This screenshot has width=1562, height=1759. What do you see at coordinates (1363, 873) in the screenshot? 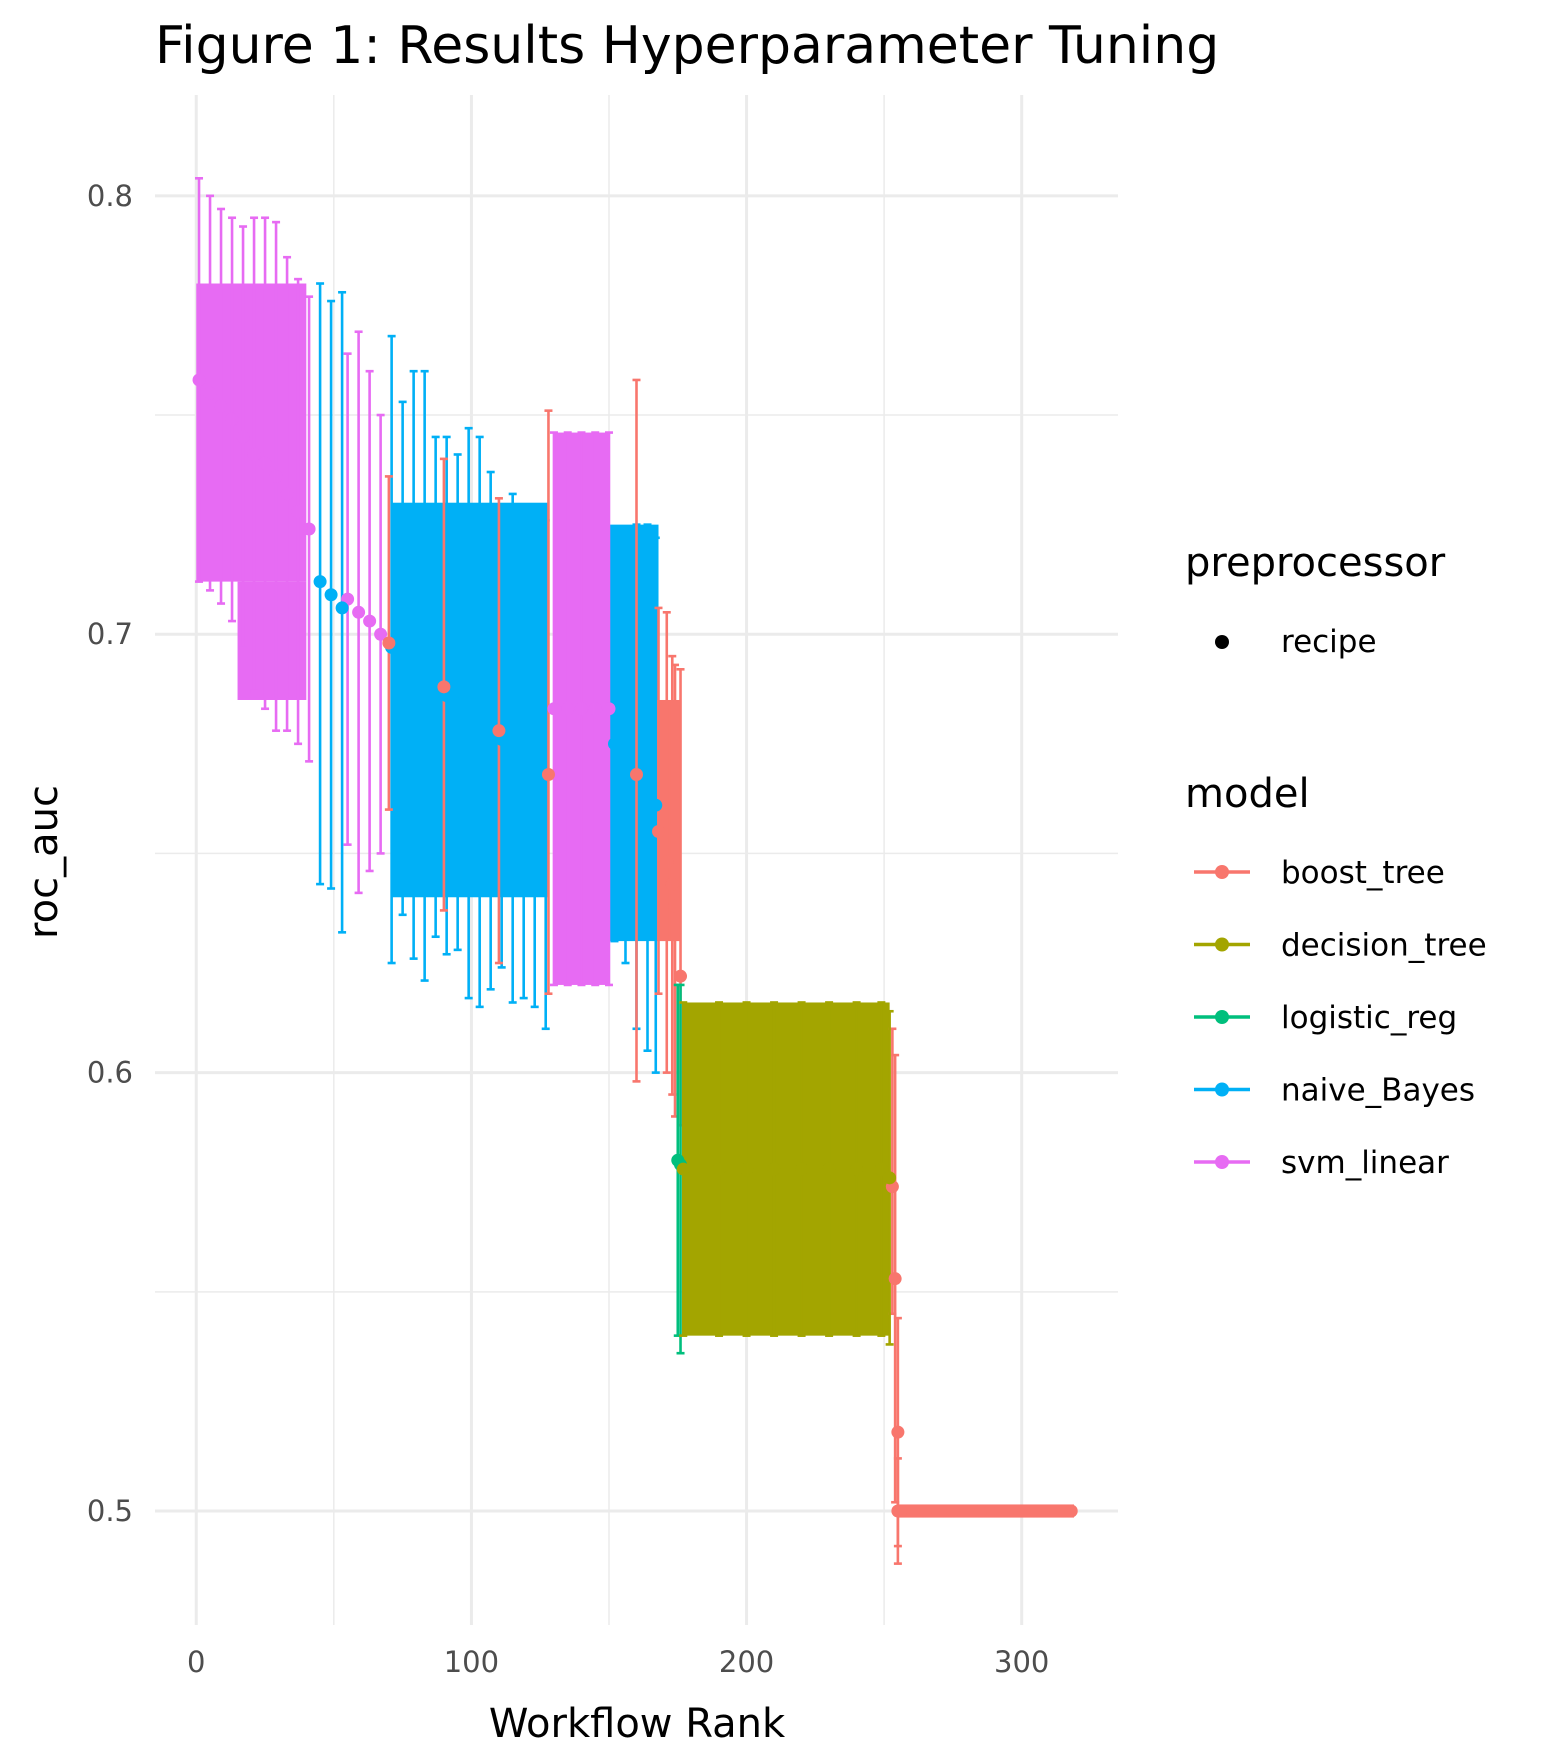
I see `legend-label-boost_tree: boost_tree` at bounding box center [1363, 873].